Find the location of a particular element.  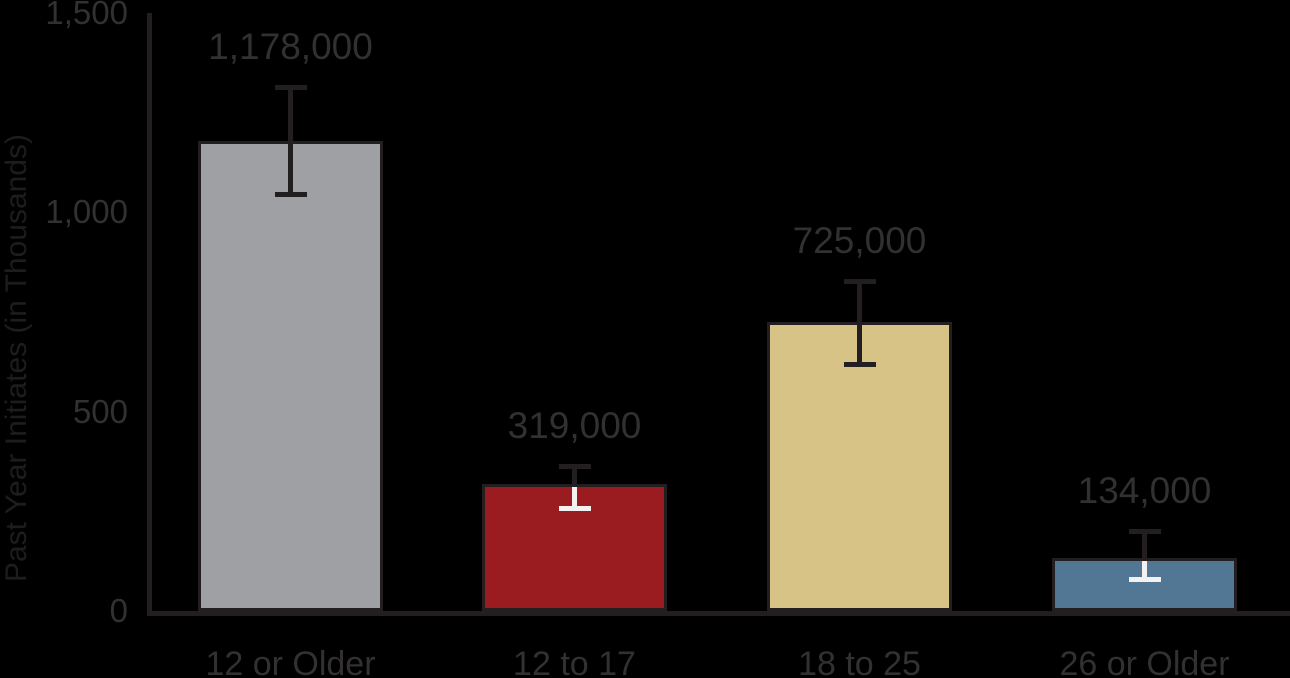

bar-value-label: 134,000 is located at coordinates (1144, 490).